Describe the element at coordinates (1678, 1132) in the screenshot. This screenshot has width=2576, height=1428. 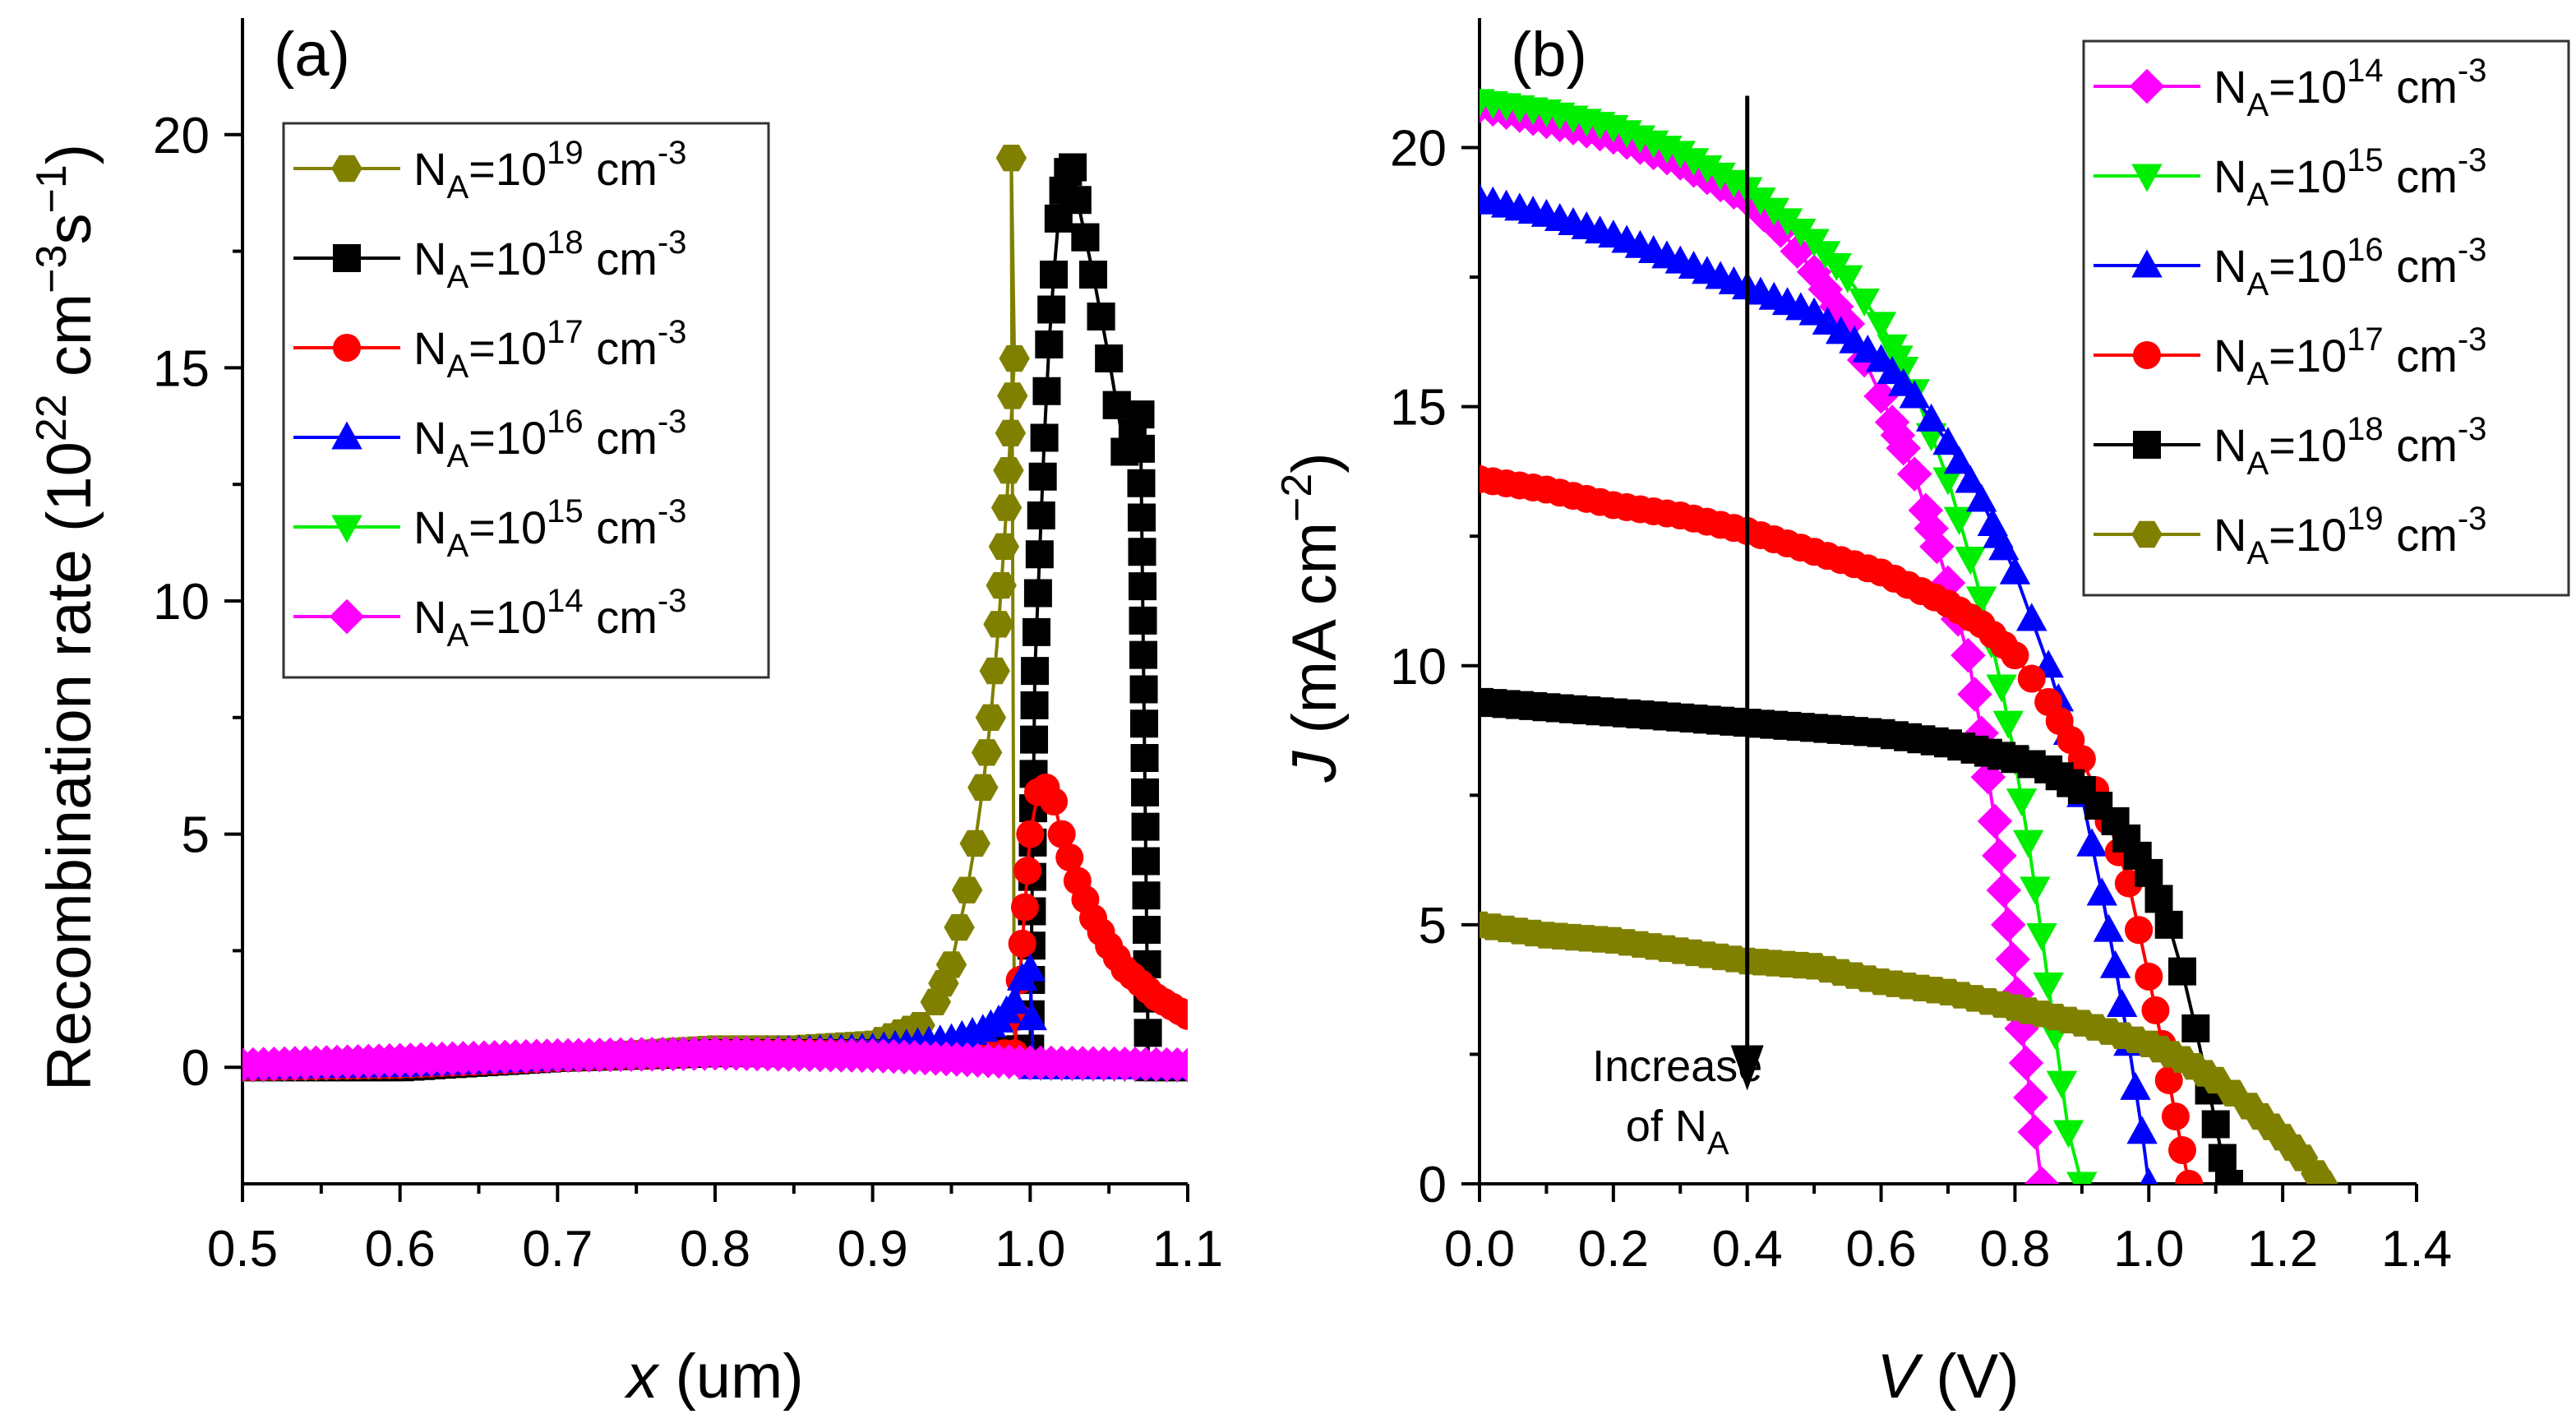
I see `annotation-text: of NA` at that location.